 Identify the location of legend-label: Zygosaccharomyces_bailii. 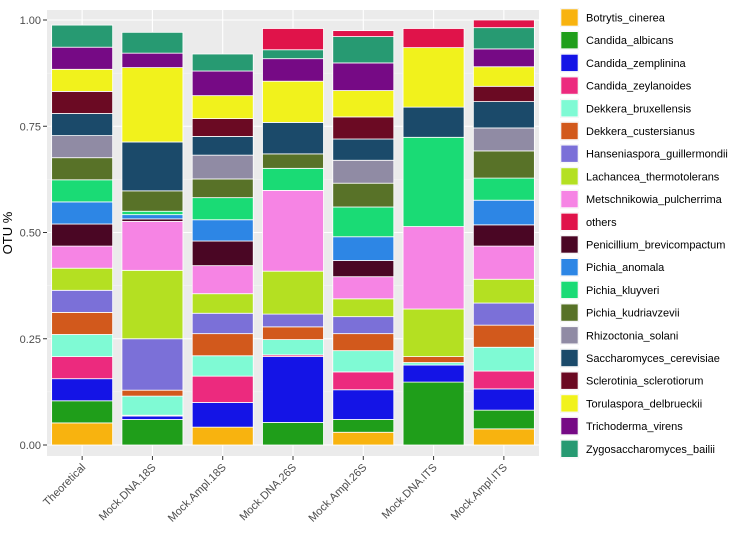
(650, 450).